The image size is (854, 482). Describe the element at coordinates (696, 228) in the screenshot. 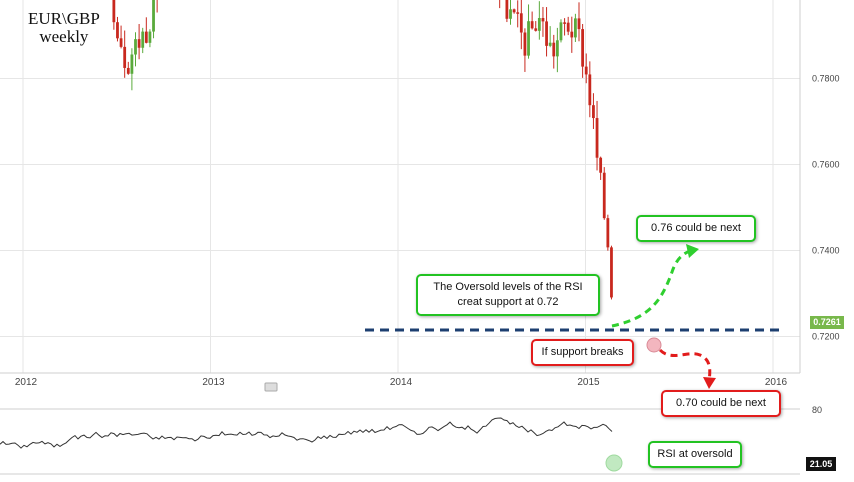

I see `upside-target-callout: 0.76 could be next` at that location.